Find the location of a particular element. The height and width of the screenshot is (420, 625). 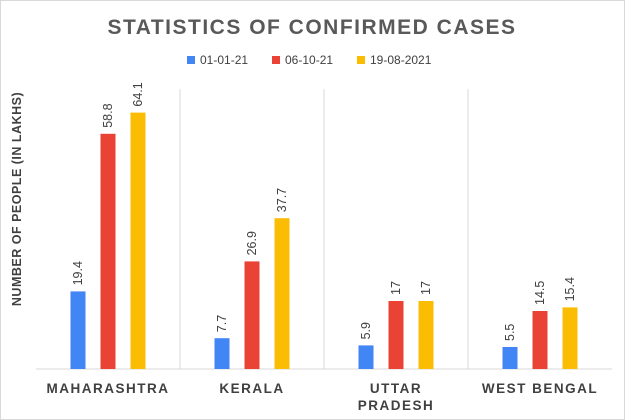

category-label: KERALA is located at coordinates (251, 388).